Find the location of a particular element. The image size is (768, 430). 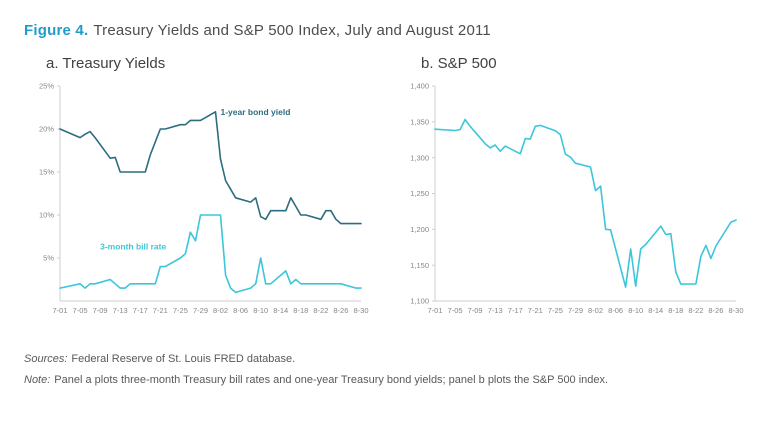

annotation-3-month-bill-rate: 3-month bill rate is located at coordinates (133, 246).